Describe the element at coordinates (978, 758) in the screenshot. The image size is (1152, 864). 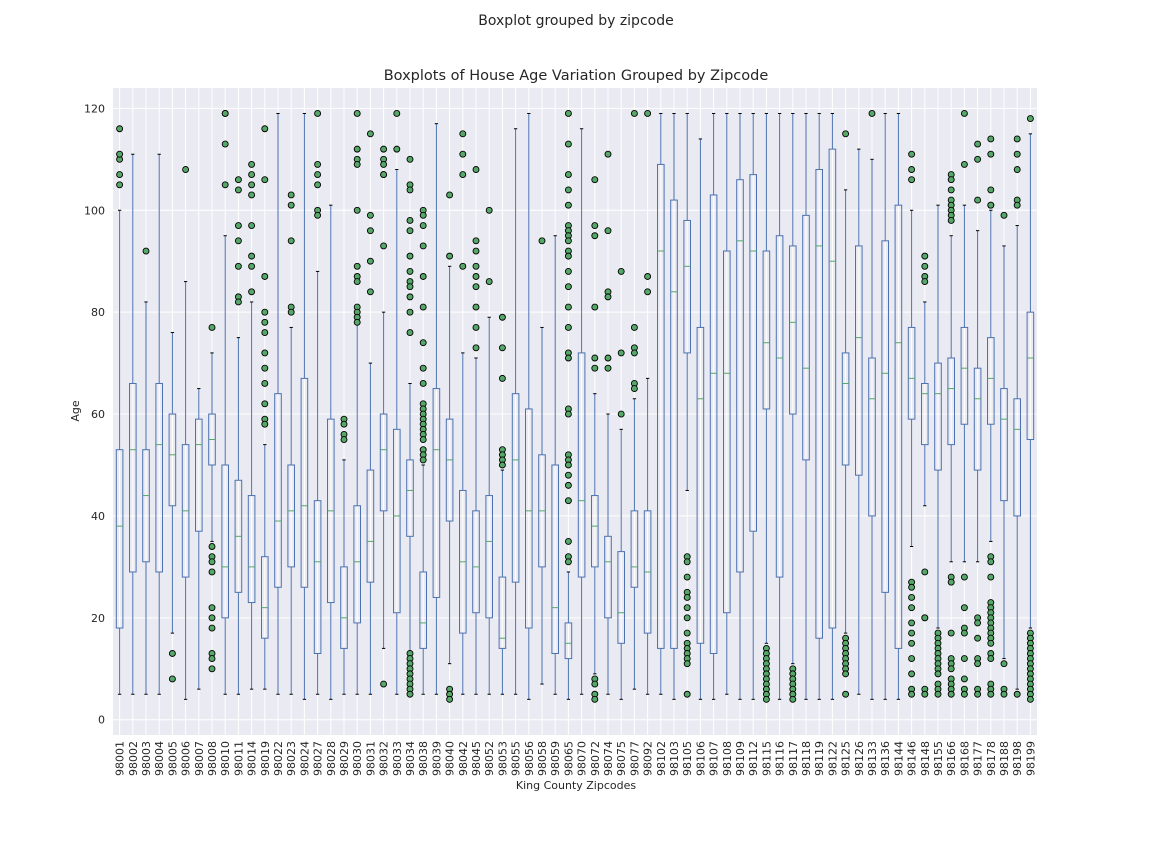
I see `x-tick-label: 98177` at that location.